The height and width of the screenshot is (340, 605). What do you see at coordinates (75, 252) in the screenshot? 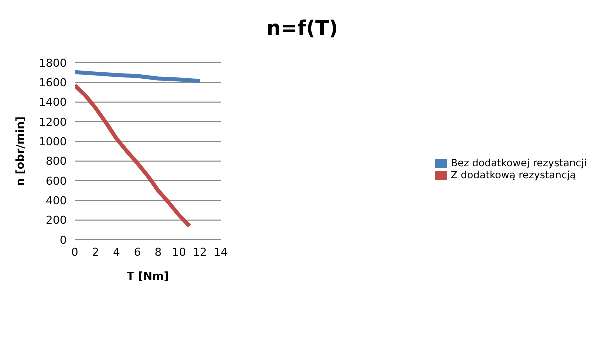
I see `x-tick-label: 0` at bounding box center [75, 252].